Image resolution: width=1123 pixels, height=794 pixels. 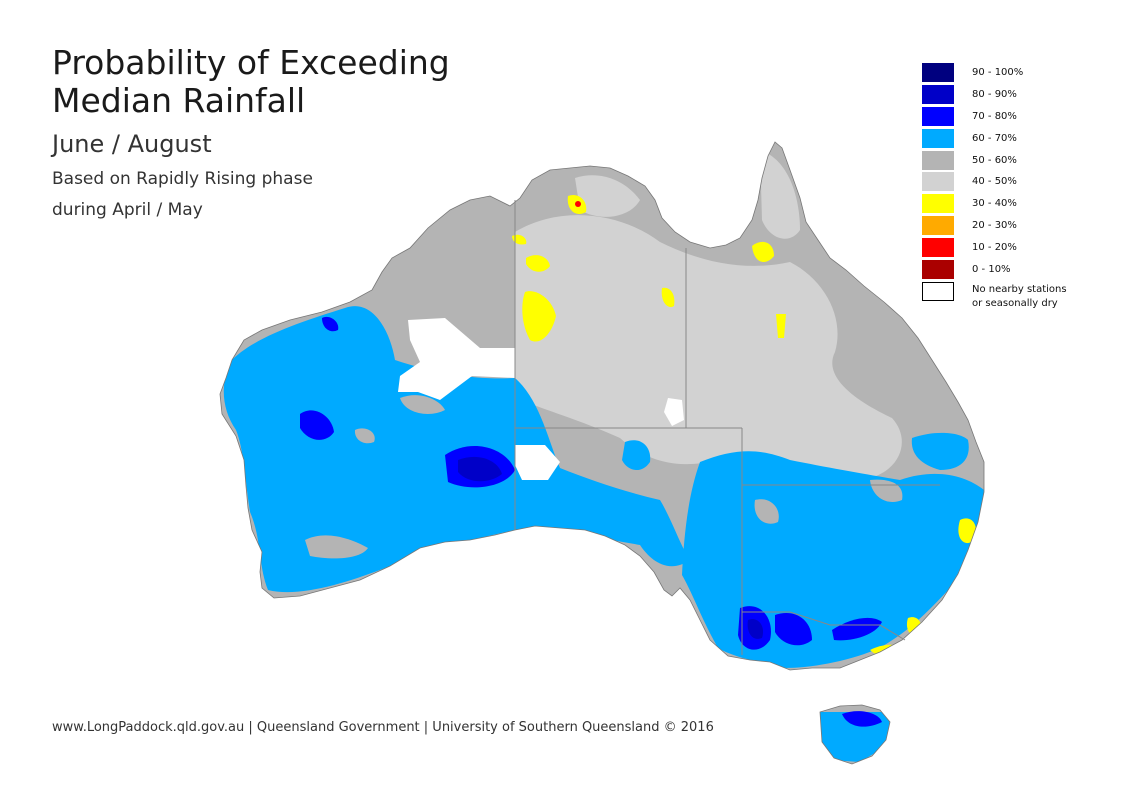 I want to click on legend-label: 80 - 90%, so click(x=994, y=95).